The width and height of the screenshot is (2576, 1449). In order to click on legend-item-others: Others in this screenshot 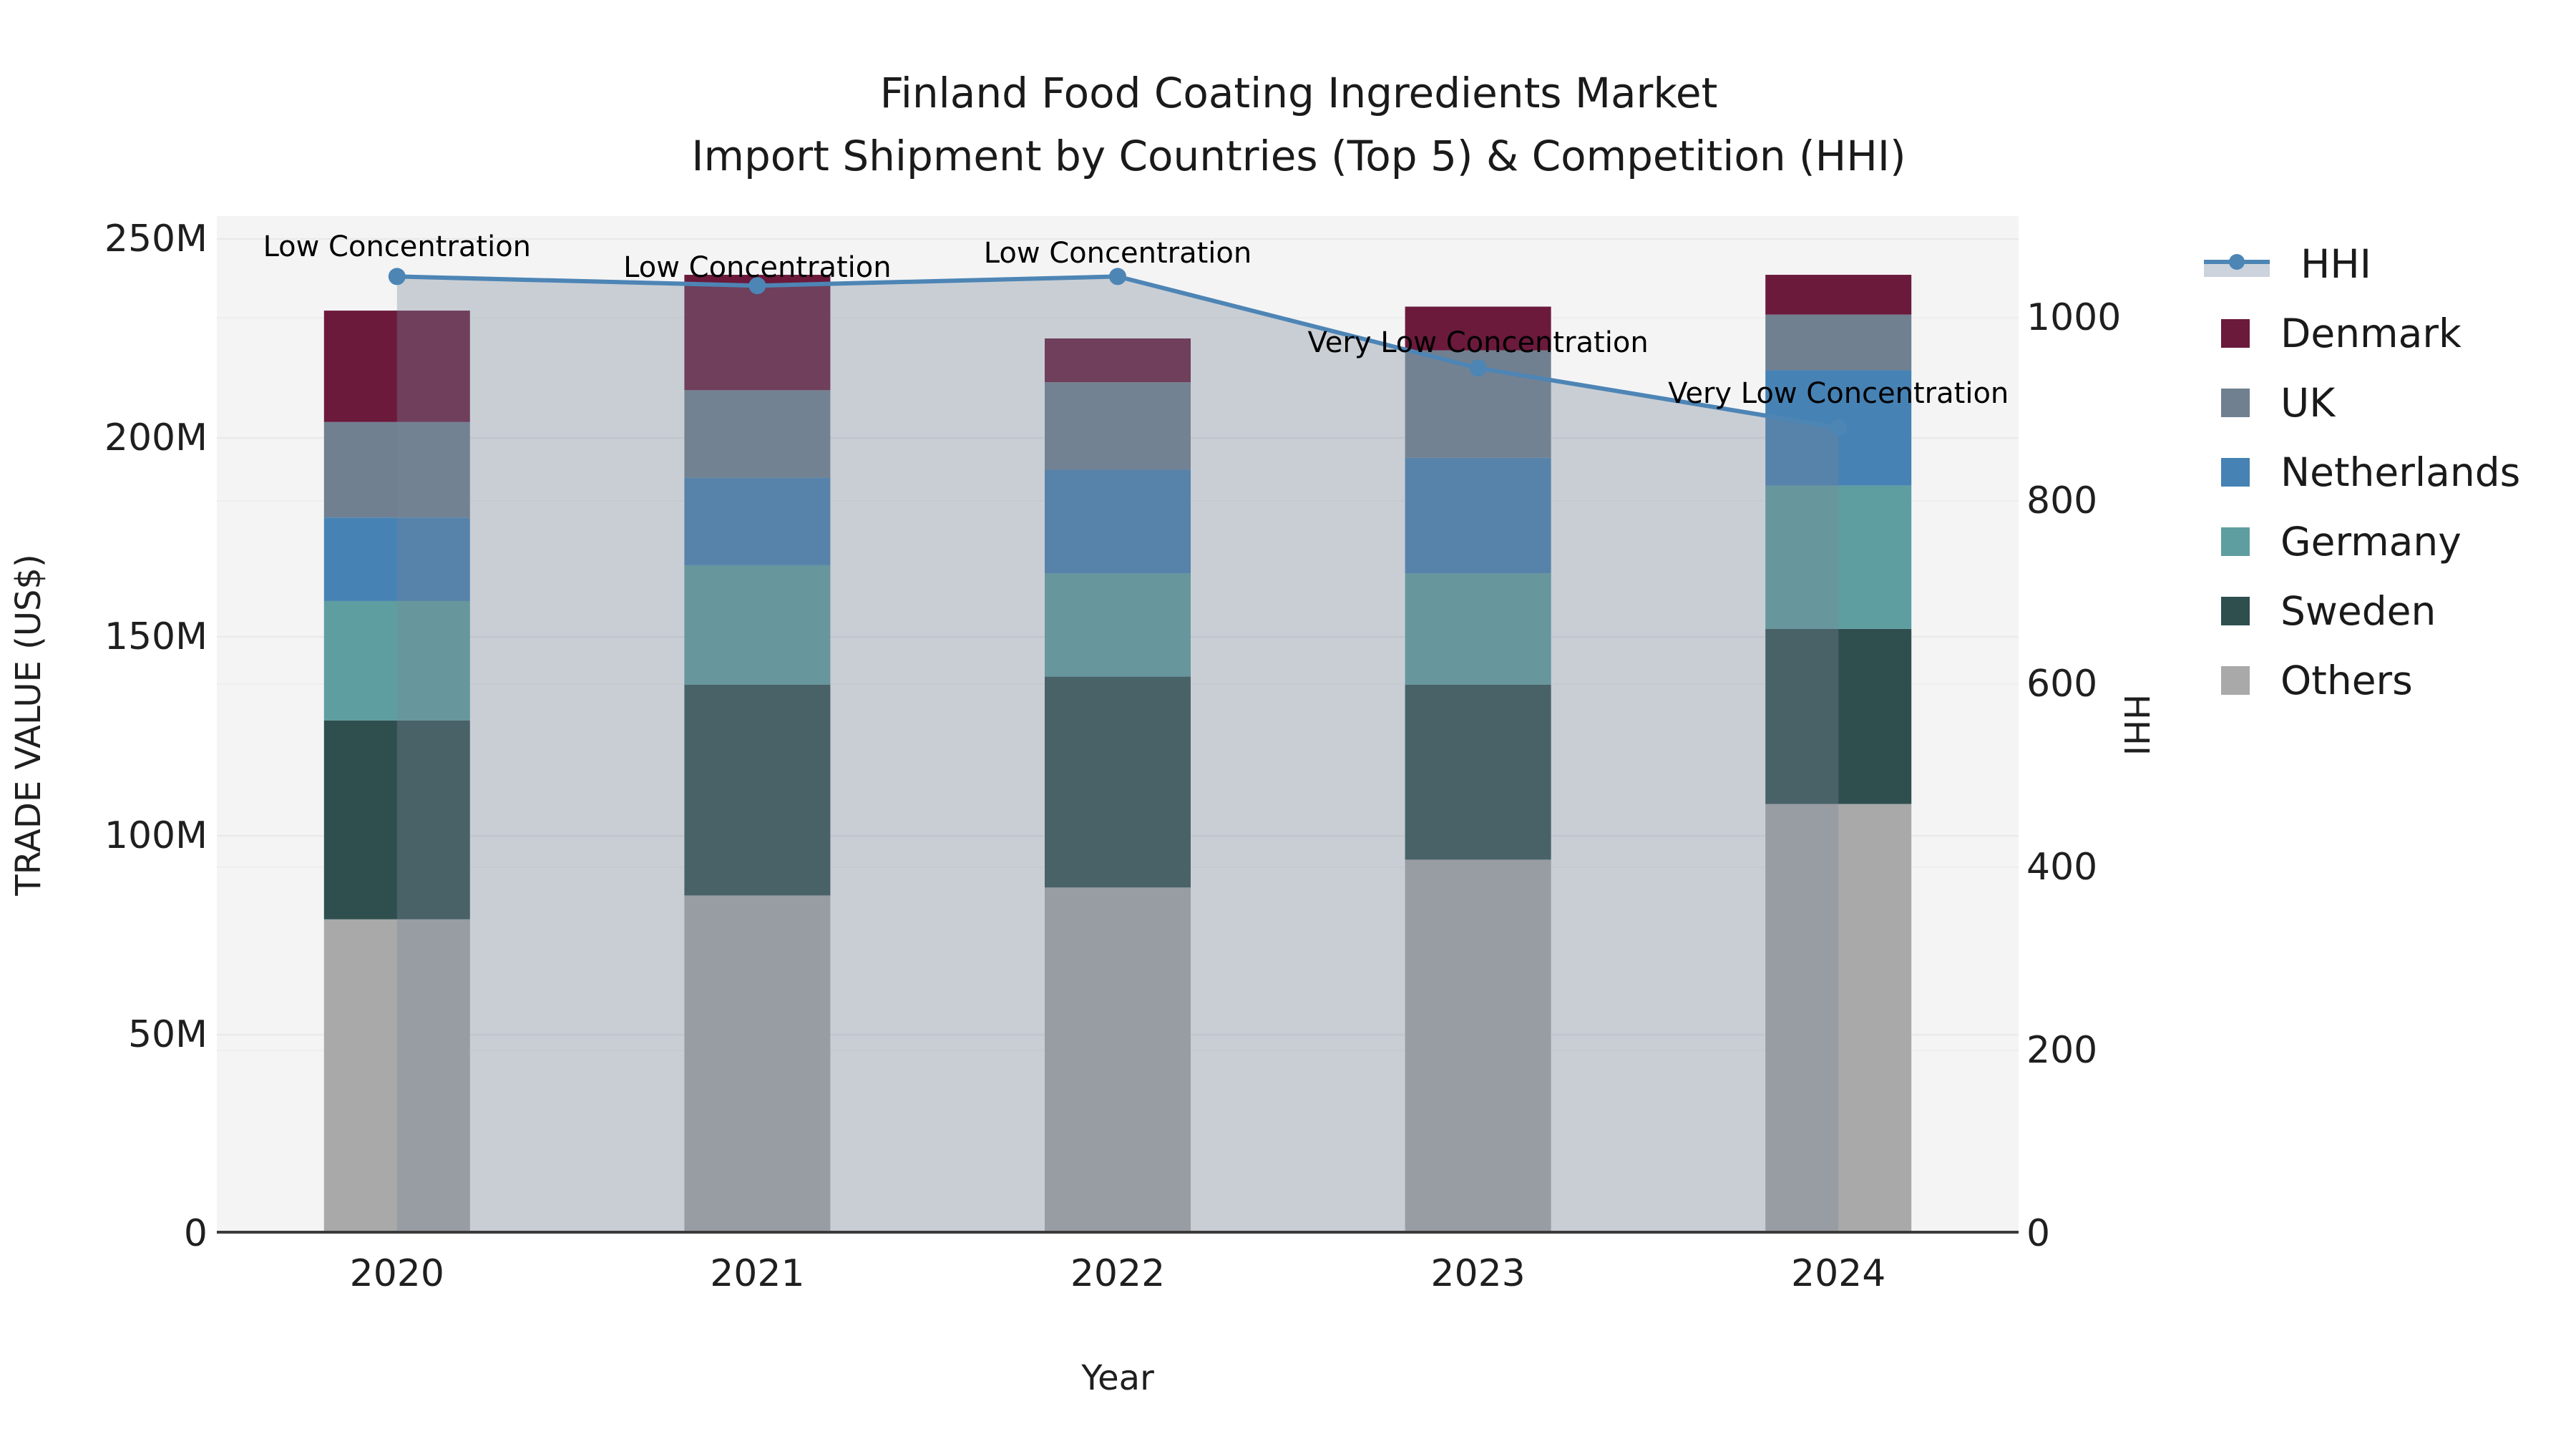, I will do `click(2362, 680)`.